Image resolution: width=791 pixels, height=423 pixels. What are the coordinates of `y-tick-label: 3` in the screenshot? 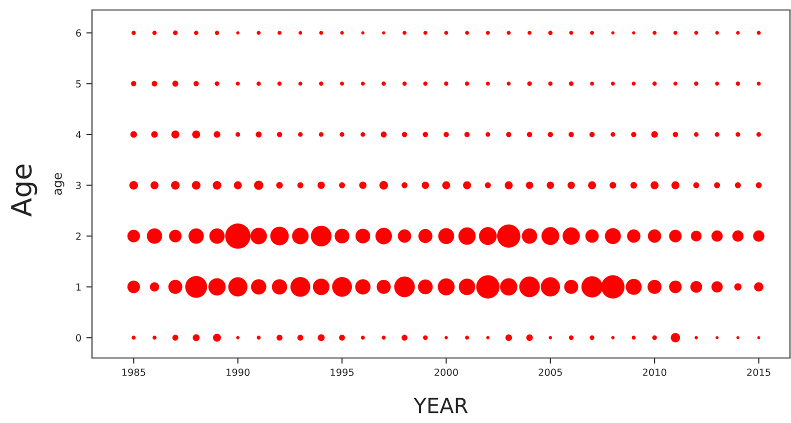 It's located at (78, 186).